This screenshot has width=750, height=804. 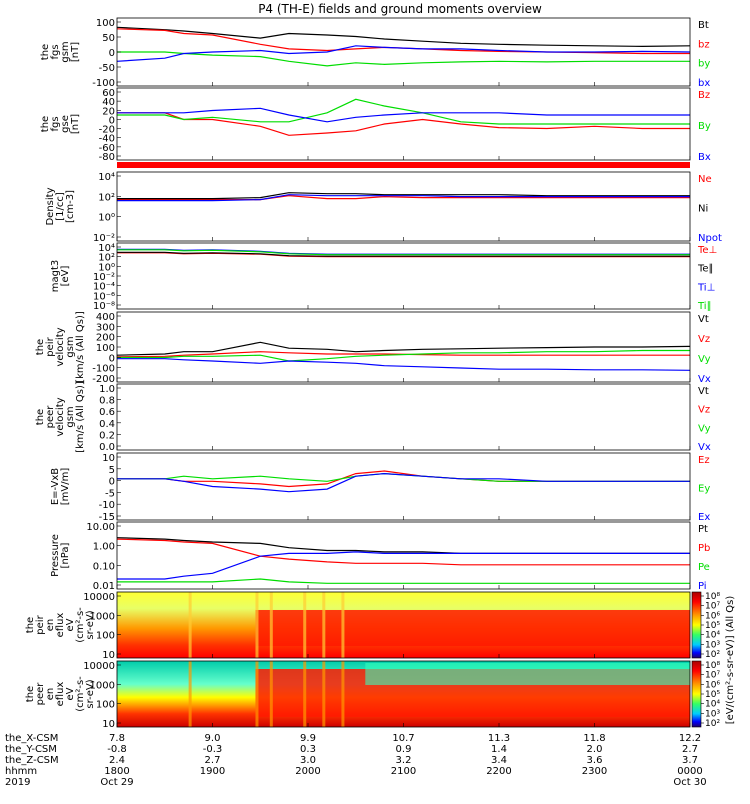 I want to click on y-axis-label-line: peir, so click(x=40, y=624).